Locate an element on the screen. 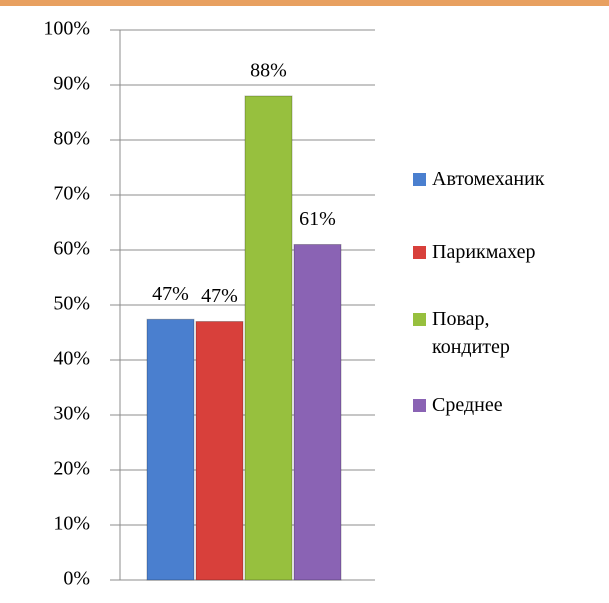 The image size is (609, 603). value-label: 88% is located at coordinates (268, 71).